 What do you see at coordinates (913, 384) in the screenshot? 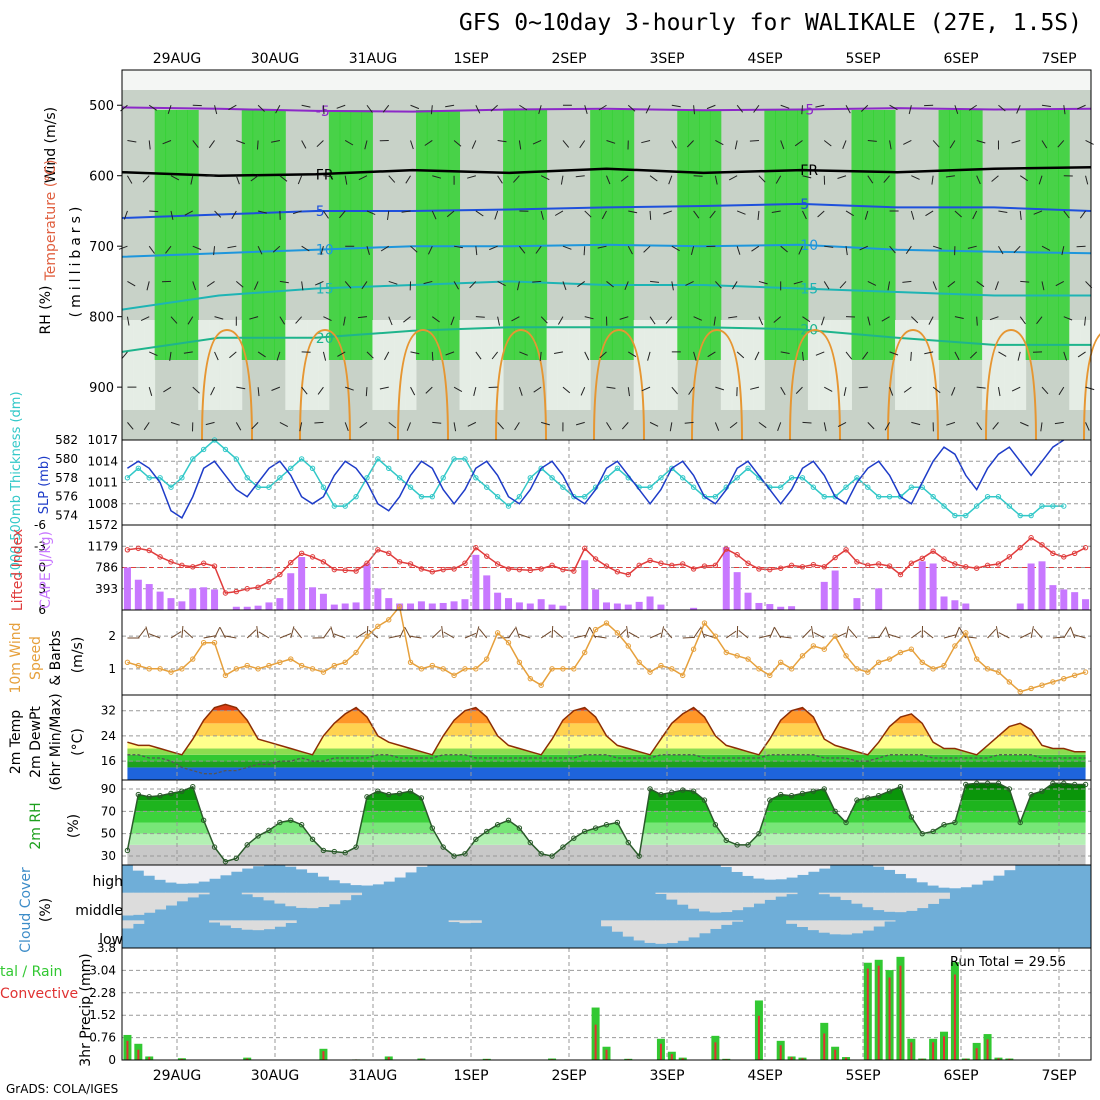
I see `temp-lobe` at bounding box center [913, 384].